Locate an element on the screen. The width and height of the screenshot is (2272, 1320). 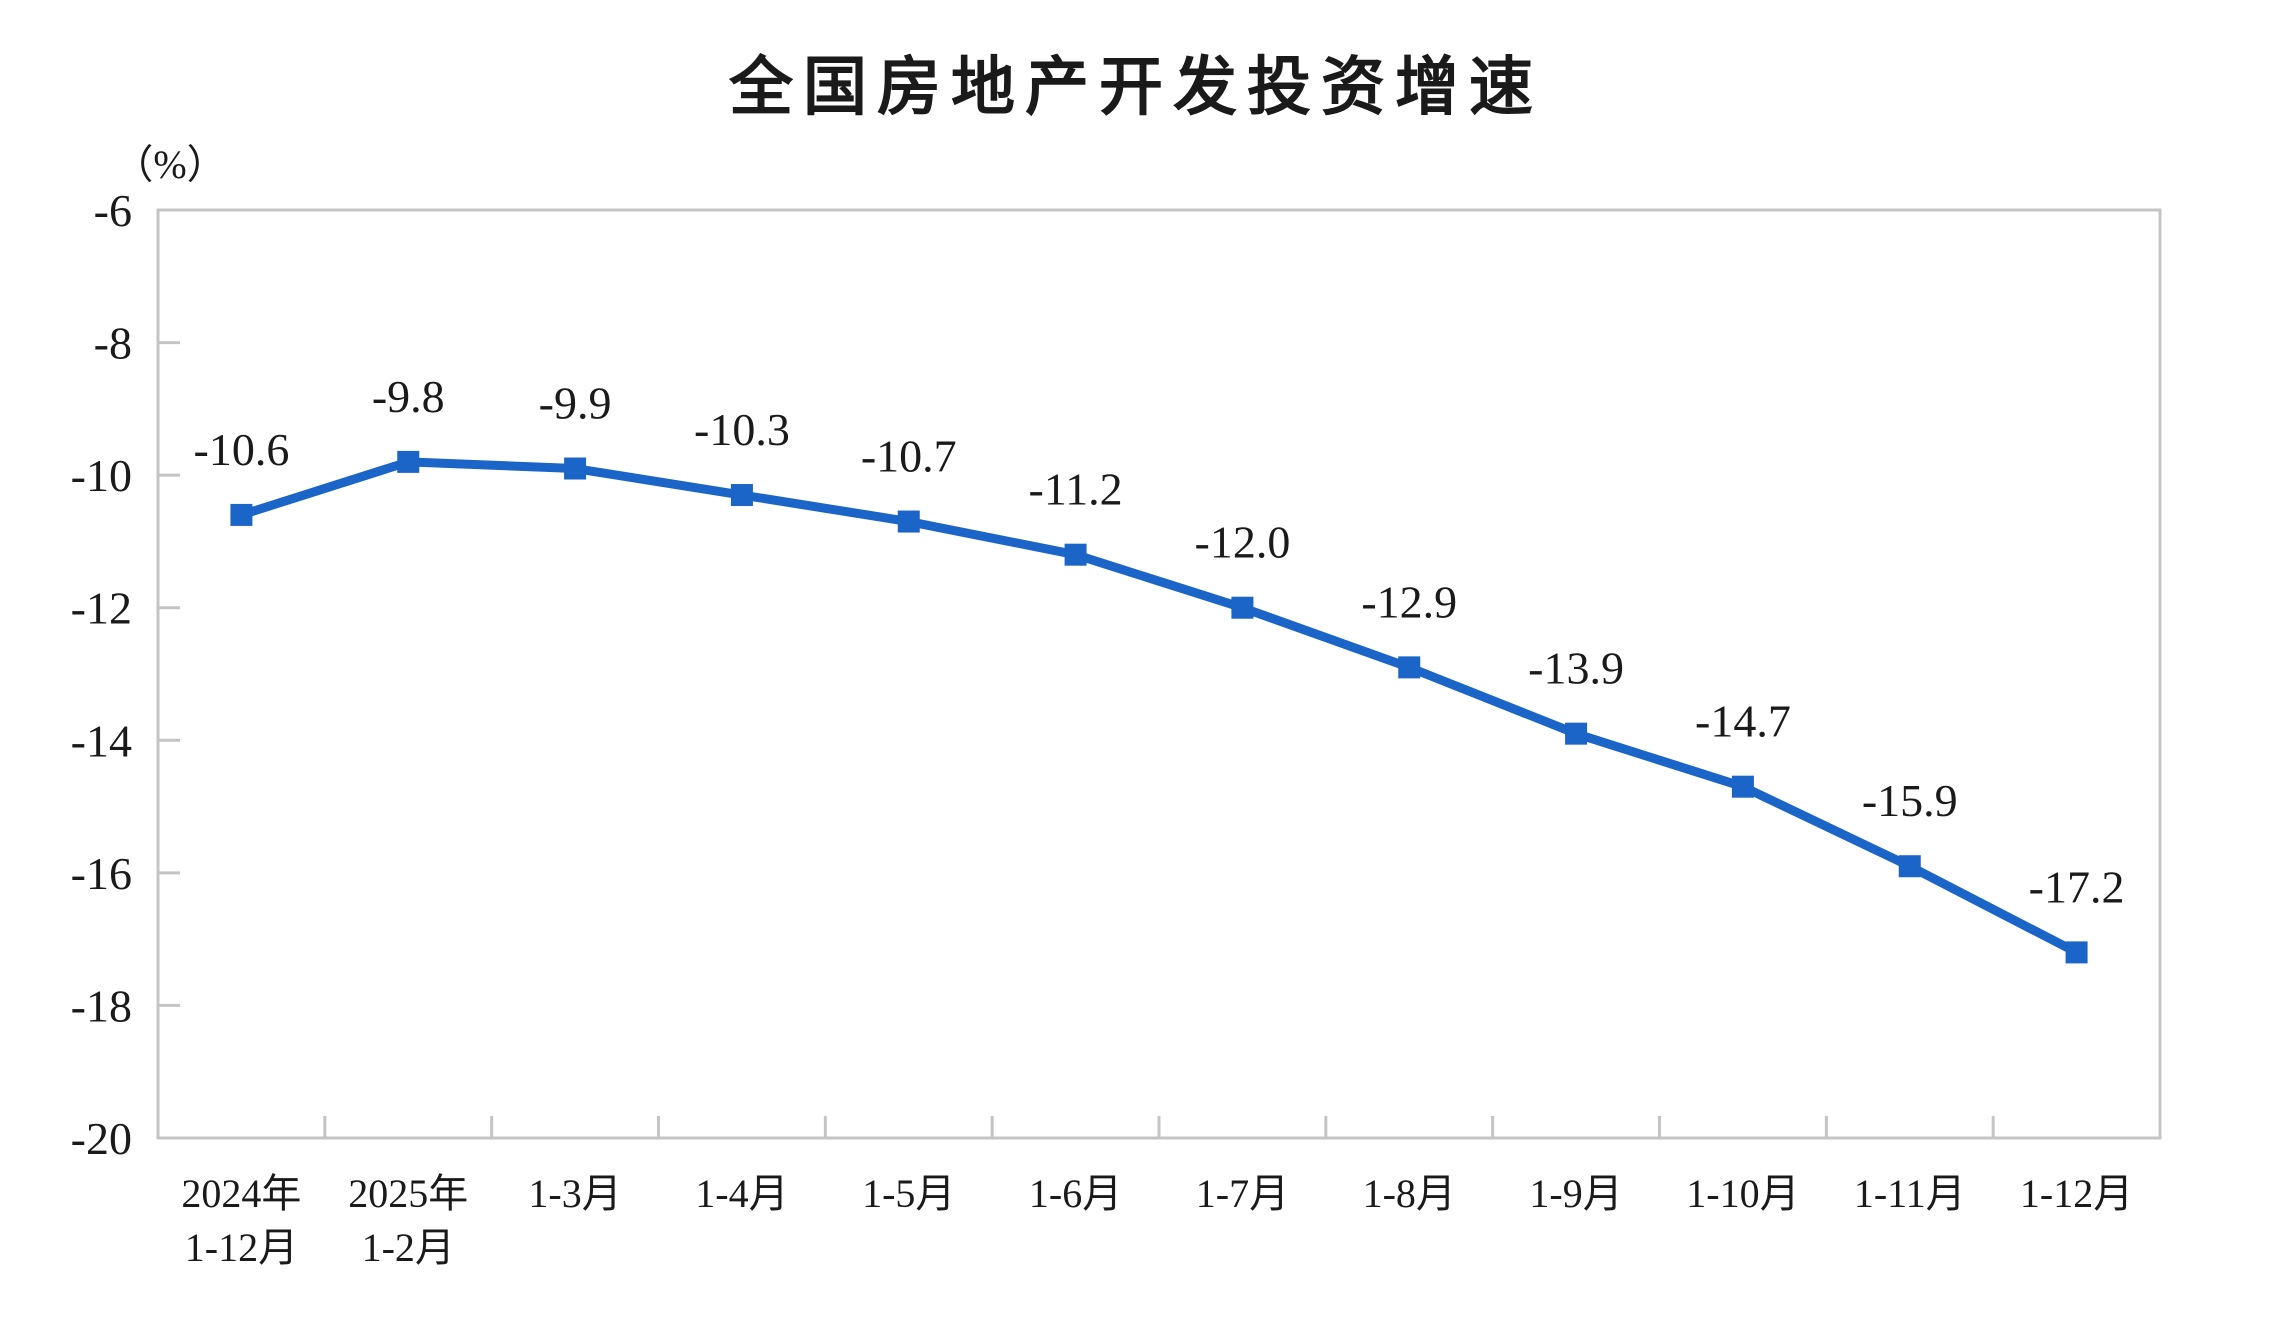
x-axis-label: 1-9月 is located at coordinates (1575, 1193).